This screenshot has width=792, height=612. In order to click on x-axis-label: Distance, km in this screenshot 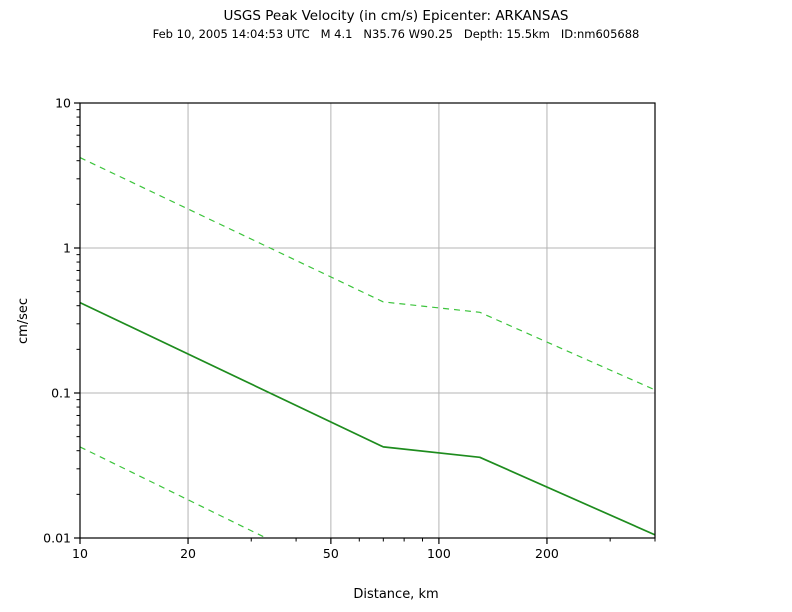, I will do `click(395, 594)`.